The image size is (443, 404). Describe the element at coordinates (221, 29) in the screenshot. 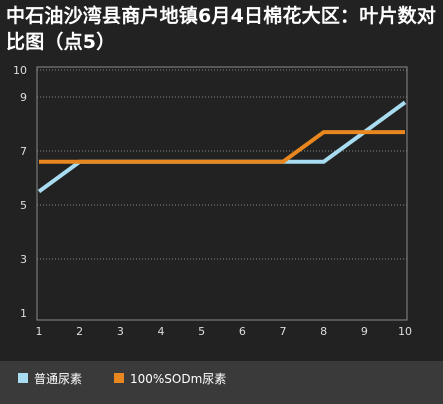

I see `chart-title: 中石油沙湾县商户地镇6月4日棉花大区：叶片数对比图（点5）` at that location.